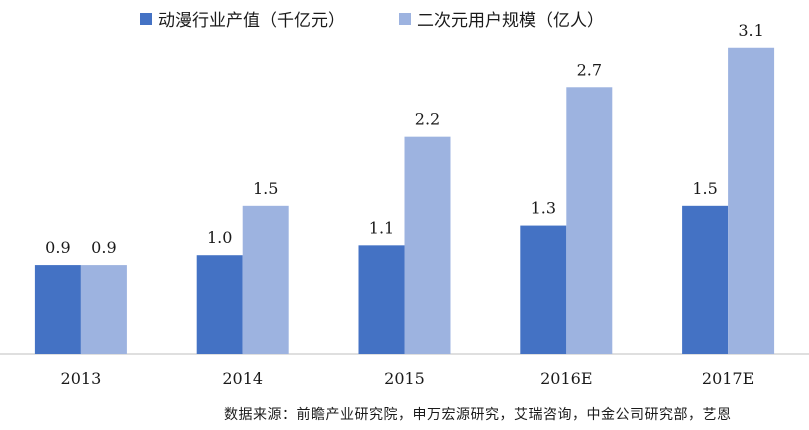  I want to click on bar-series-1-2014, so click(219, 304).